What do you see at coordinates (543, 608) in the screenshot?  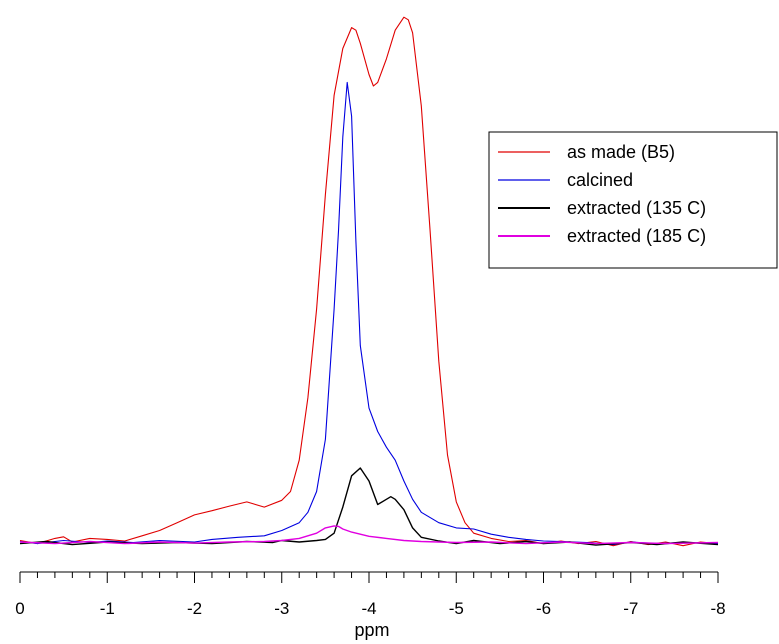 I see `x-tick-label: -6` at bounding box center [543, 608].